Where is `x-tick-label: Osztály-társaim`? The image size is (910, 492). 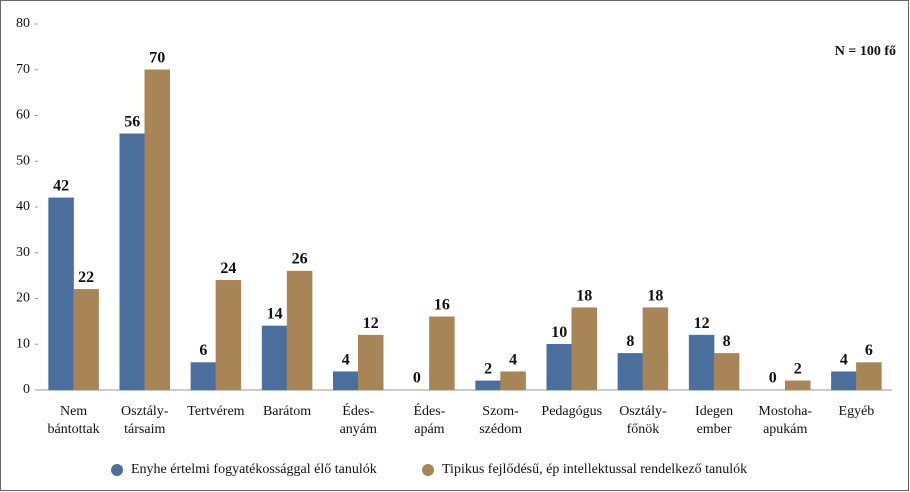 x-tick-label: Osztály-társaim is located at coordinates (145, 420).